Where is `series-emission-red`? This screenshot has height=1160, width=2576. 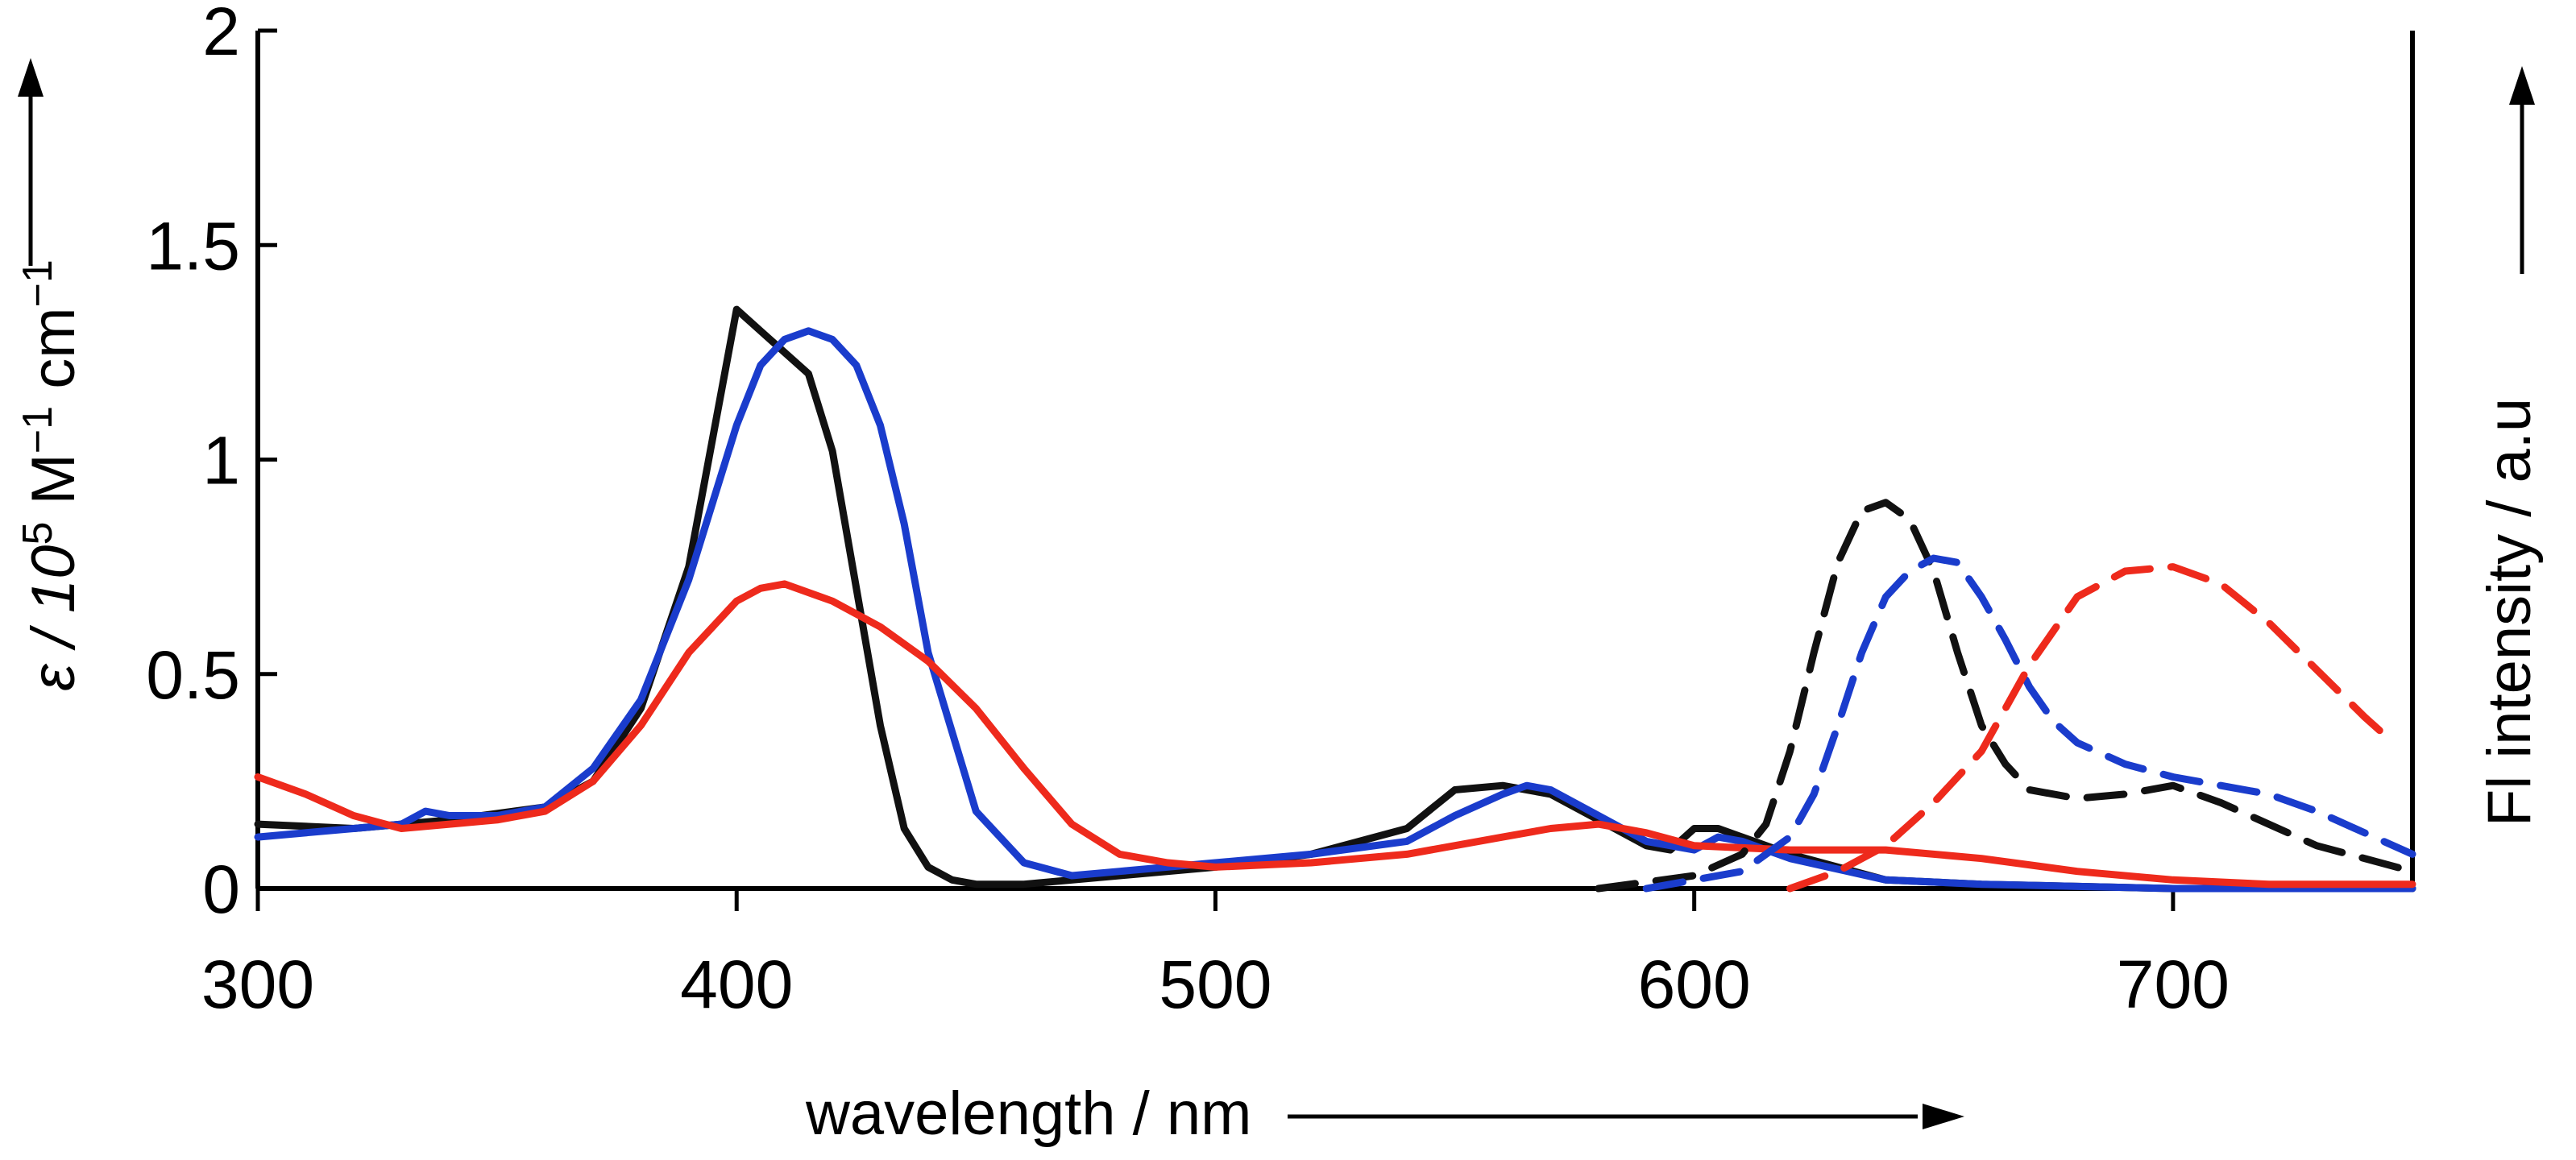
series-emission-red is located at coordinates (2089, 728).